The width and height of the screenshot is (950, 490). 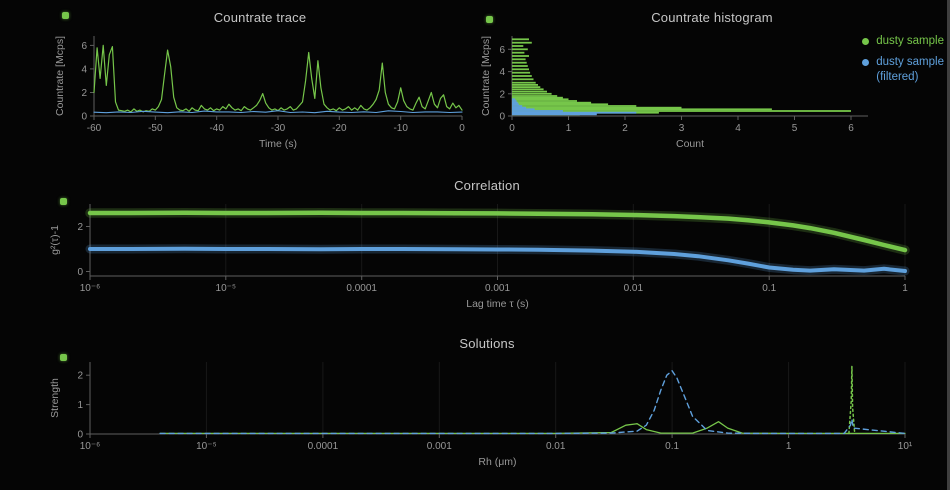 I want to click on svg-text: Strength, so click(x=55, y=398).